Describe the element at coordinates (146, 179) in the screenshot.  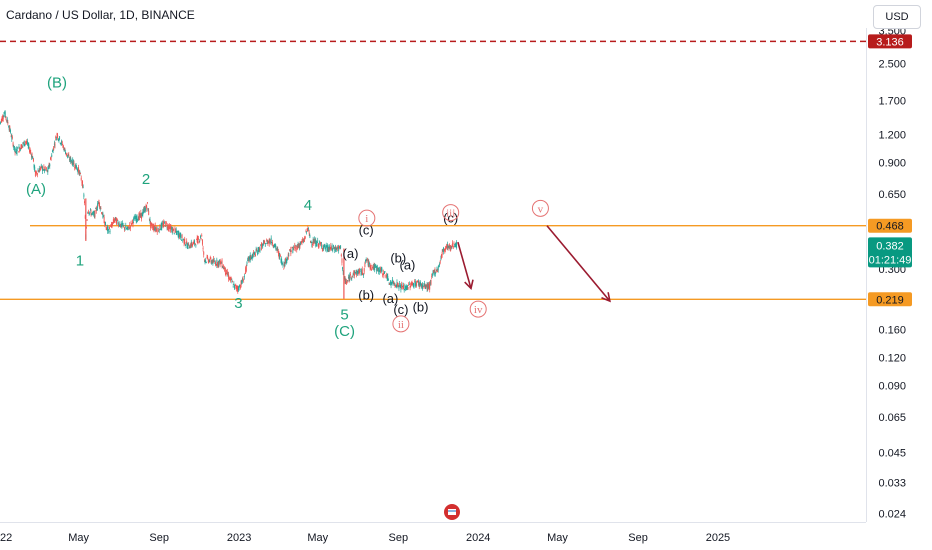
I see `wave-label-primary: 2` at that location.